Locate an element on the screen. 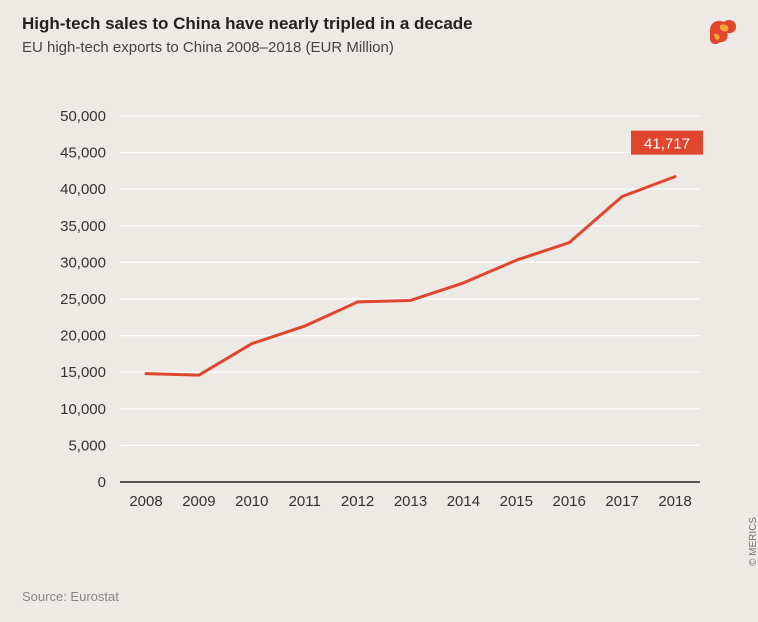 This screenshot has width=758, height=622. merics-logo-icon is located at coordinates (723, 32).